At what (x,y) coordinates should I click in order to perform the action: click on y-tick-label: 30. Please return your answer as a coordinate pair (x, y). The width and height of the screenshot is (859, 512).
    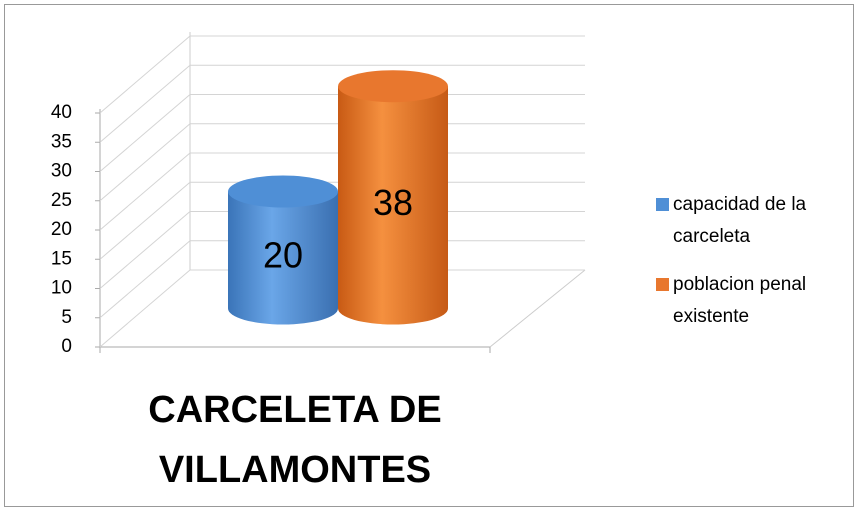
    Looking at the image, I should click on (61, 171).